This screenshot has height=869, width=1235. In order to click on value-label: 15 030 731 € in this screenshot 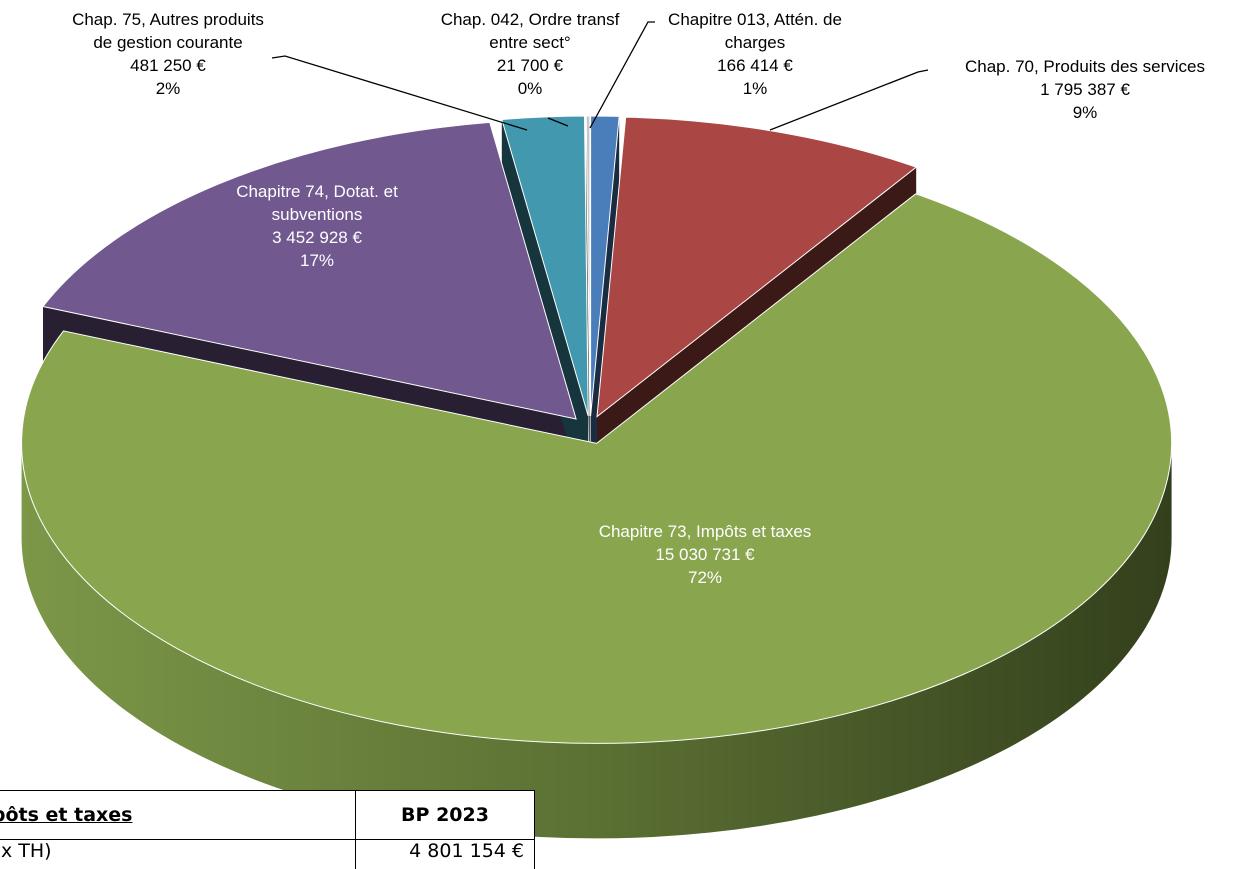, I will do `click(705, 554)`.